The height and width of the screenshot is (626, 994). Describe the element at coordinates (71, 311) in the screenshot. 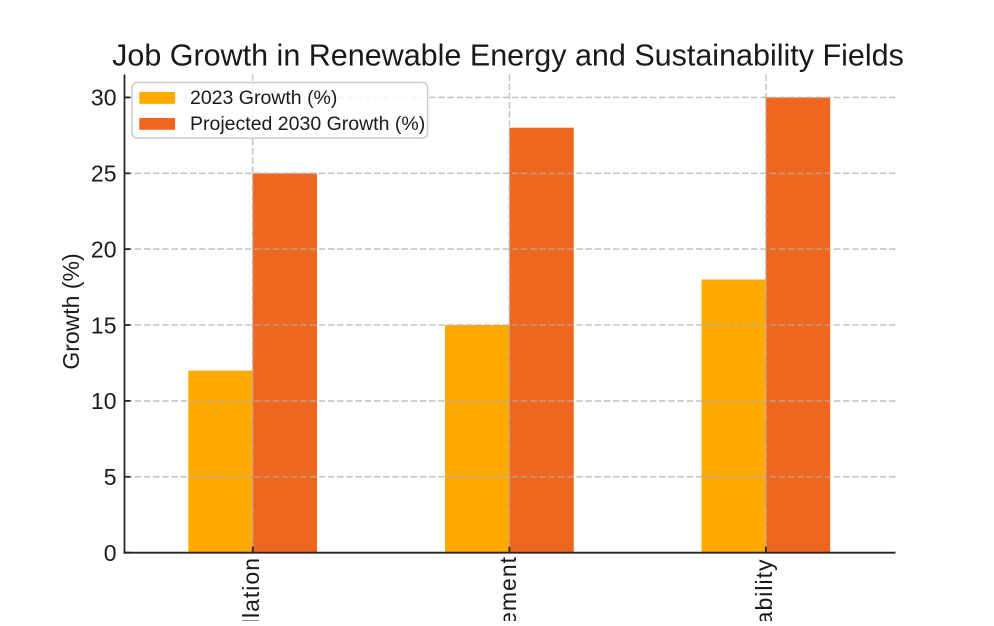

I see `svg-text: Growth (%)` at that location.